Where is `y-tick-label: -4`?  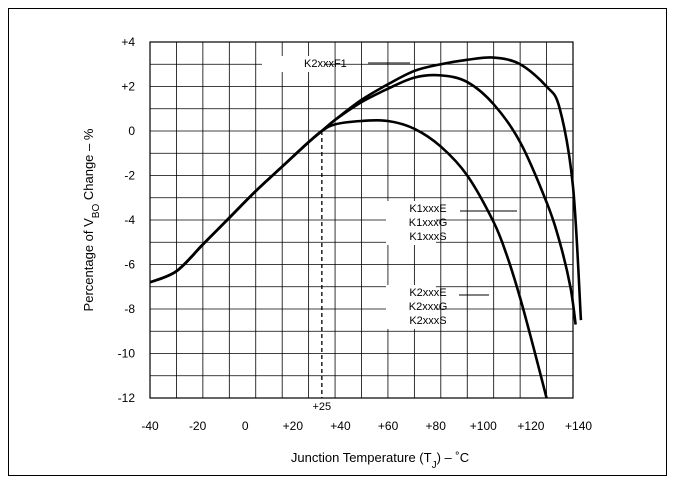 y-tick-label: -4 is located at coordinates (129, 220).